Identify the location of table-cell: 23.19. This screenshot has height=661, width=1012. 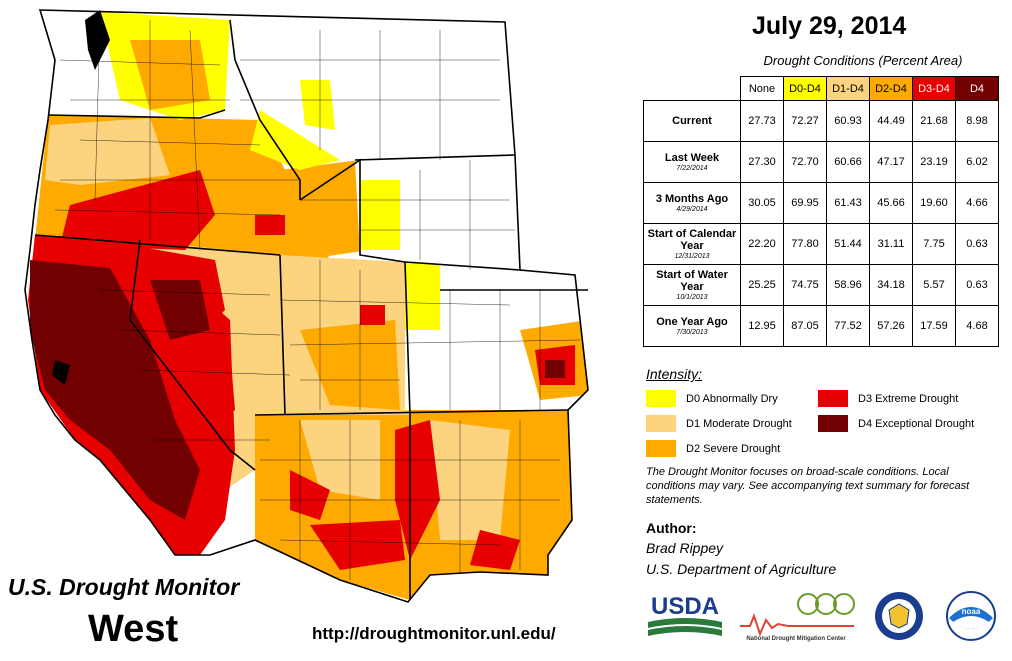
(934, 162).